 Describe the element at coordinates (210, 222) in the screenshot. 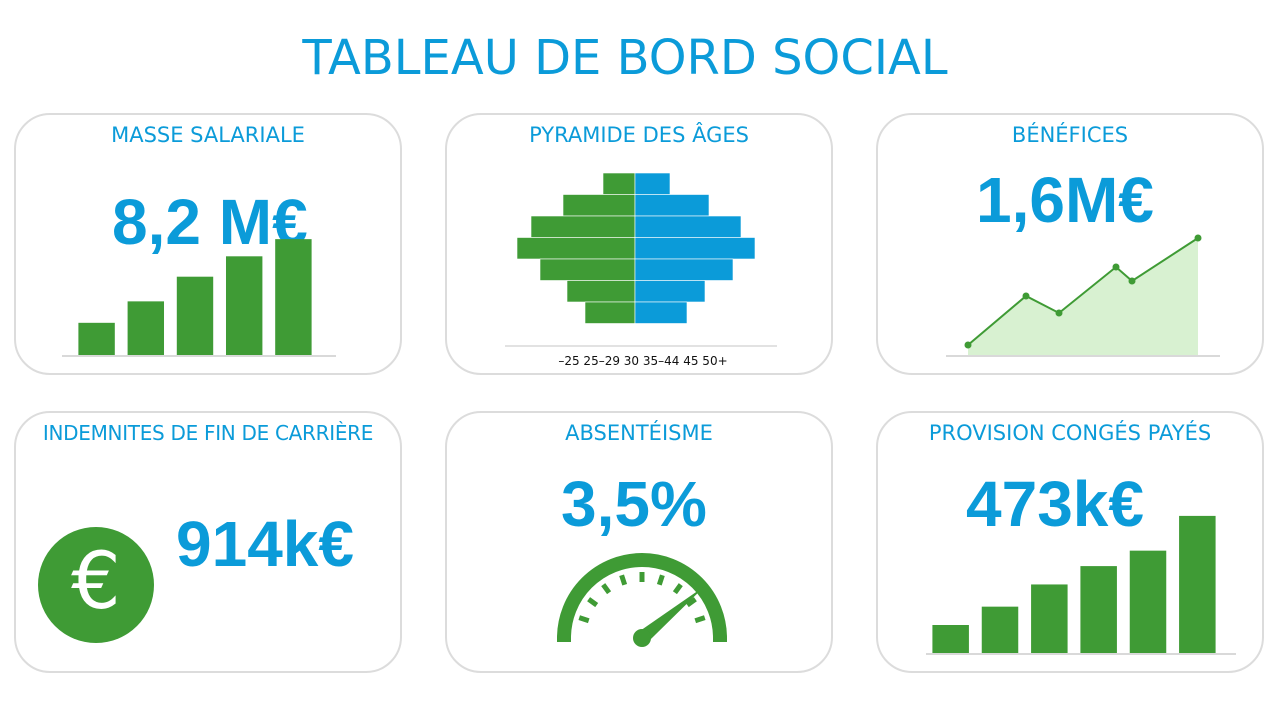

I see `masse-salariale-value: 8,2 M€` at that location.